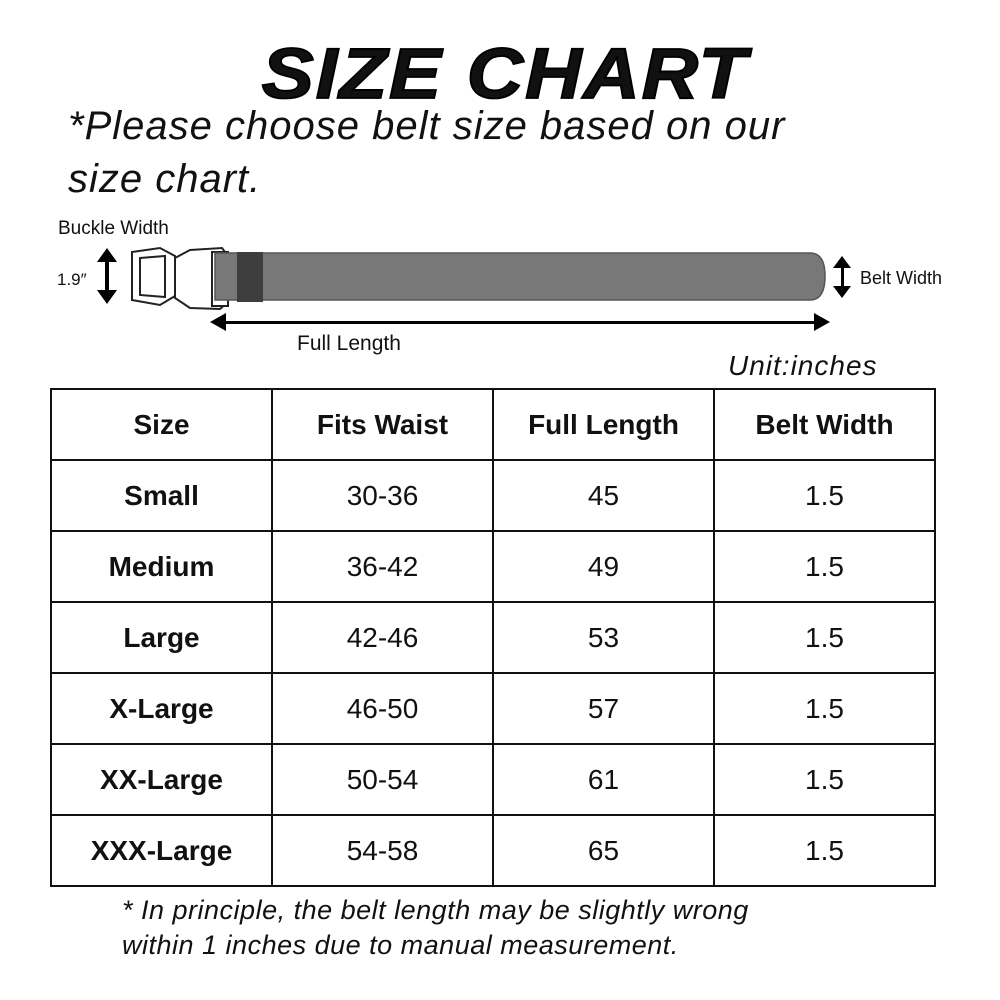 The image size is (1000, 1000). I want to click on belt-strap, so click(520, 277).